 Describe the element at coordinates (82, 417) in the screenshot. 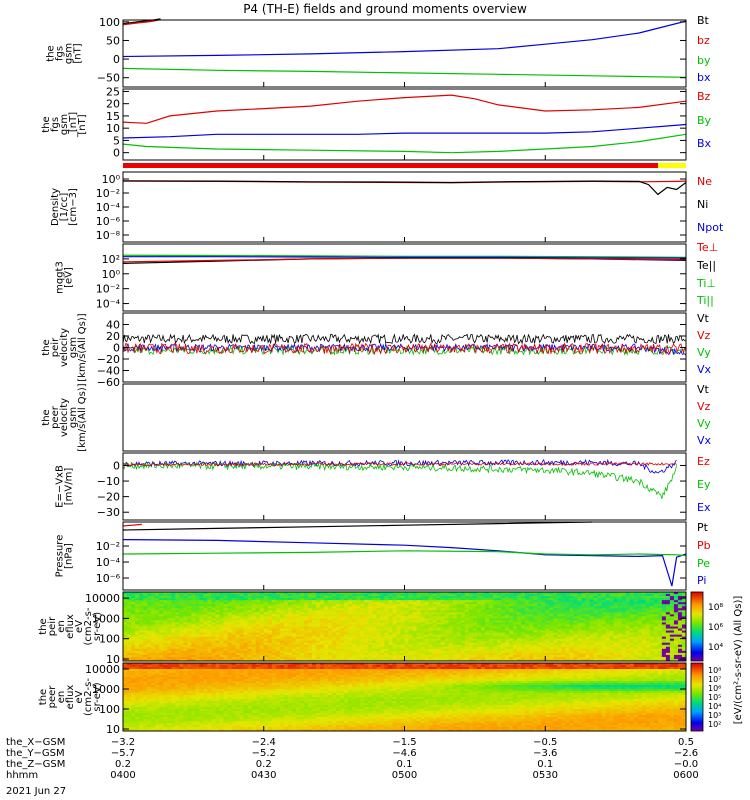

I see `y-axis-label: [km/s(All Qs)]` at that location.